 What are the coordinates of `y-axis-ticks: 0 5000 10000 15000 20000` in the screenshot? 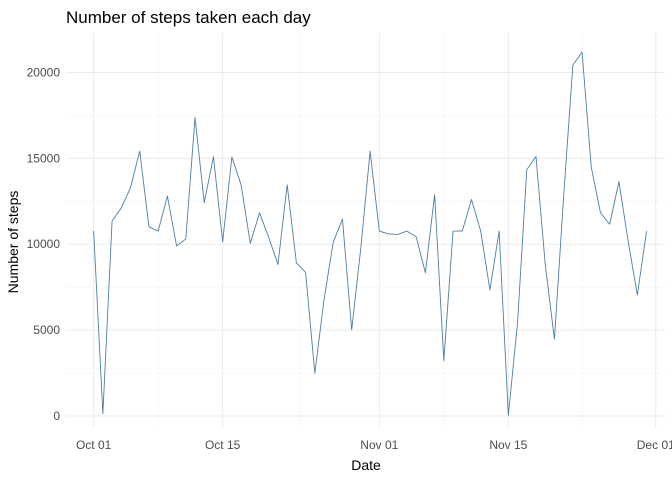 It's located at (44, 244).